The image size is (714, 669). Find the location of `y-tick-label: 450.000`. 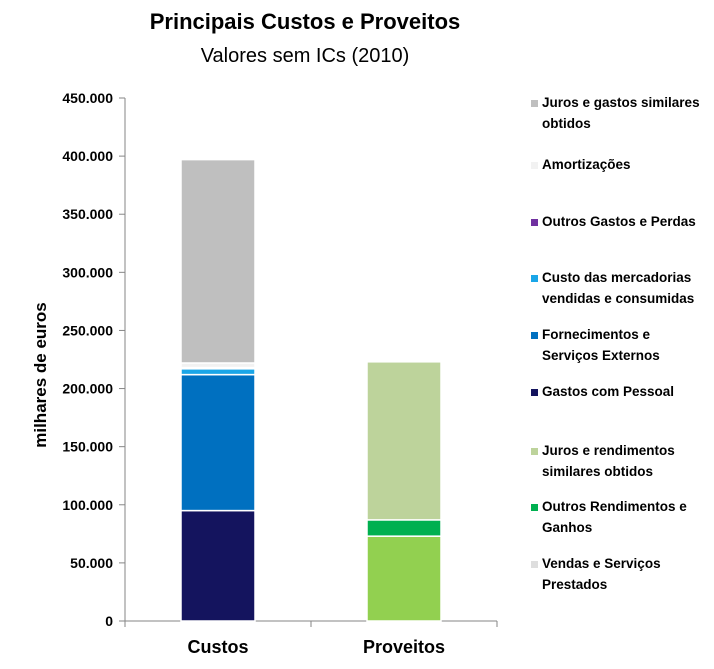

y-tick-label: 450.000 is located at coordinates (87, 98).